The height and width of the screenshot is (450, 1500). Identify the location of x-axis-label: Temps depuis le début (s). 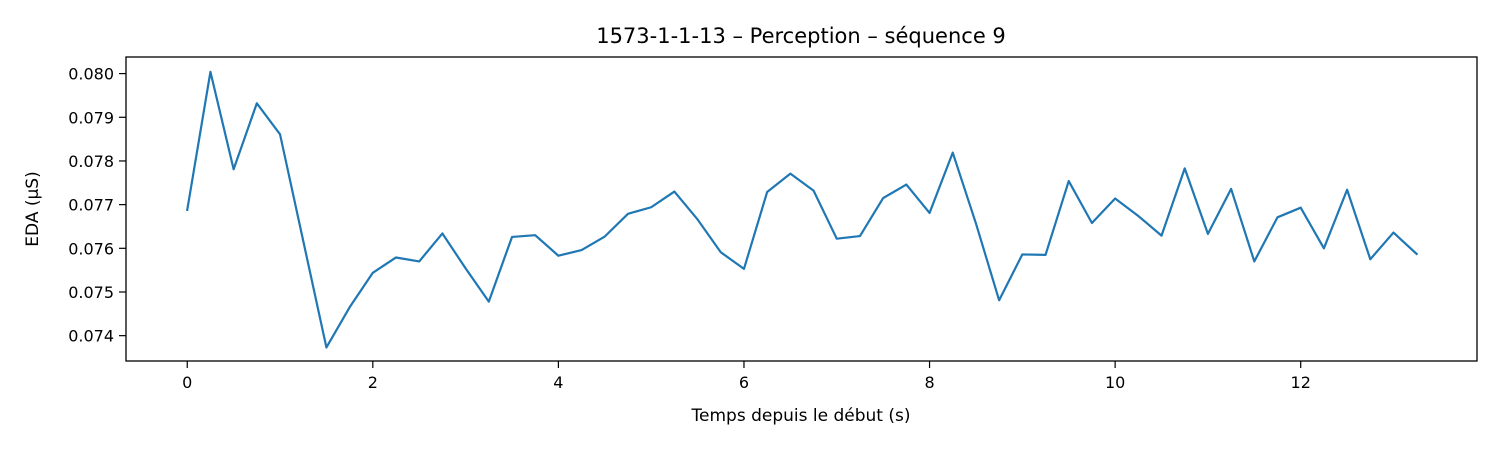
(801, 416).